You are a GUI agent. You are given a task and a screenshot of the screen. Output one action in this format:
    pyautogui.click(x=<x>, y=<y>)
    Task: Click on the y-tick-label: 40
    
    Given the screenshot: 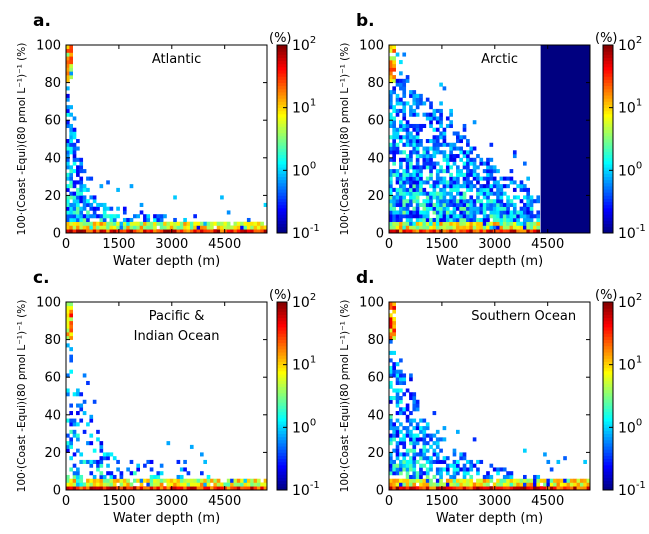 What is the action you would take?
    pyautogui.click(x=52, y=415)
    